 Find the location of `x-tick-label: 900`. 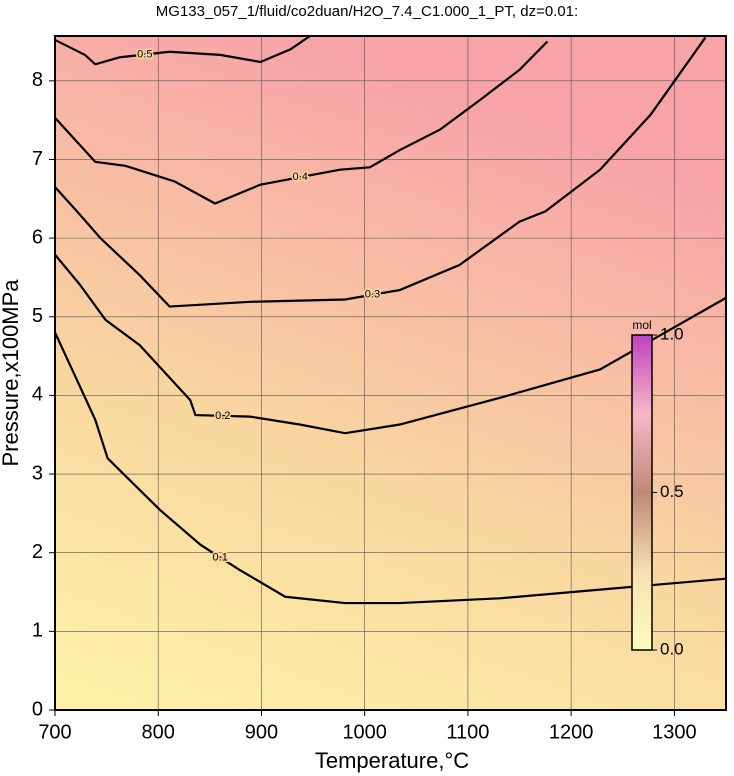

x-tick-label: 900 is located at coordinates (261, 732).